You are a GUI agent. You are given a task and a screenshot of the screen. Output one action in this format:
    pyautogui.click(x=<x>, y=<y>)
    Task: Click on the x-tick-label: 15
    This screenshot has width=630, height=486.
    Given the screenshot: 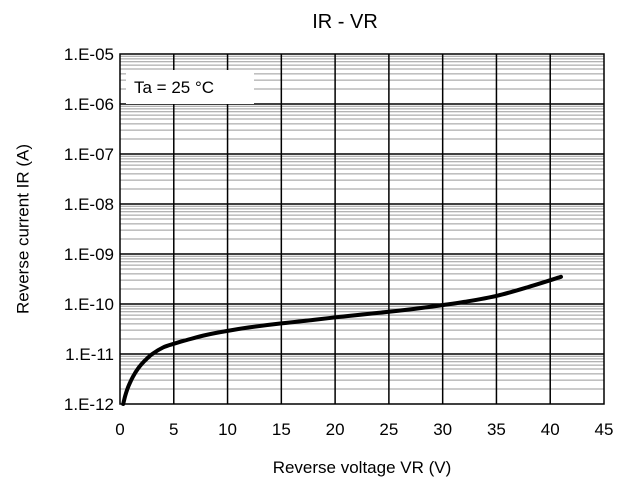 What is the action you would take?
    pyautogui.click(x=281, y=429)
    